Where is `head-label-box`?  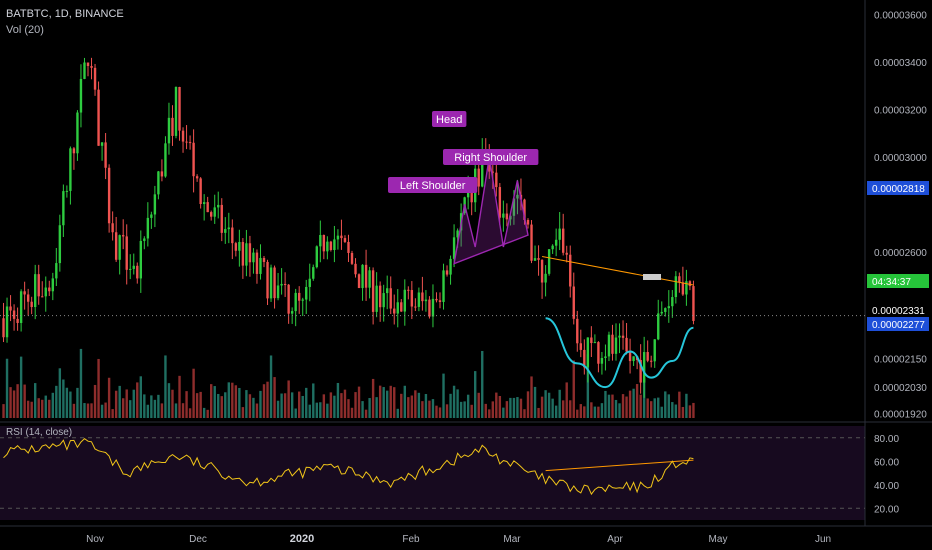 head-label-box is located at coordinates (449, 119).